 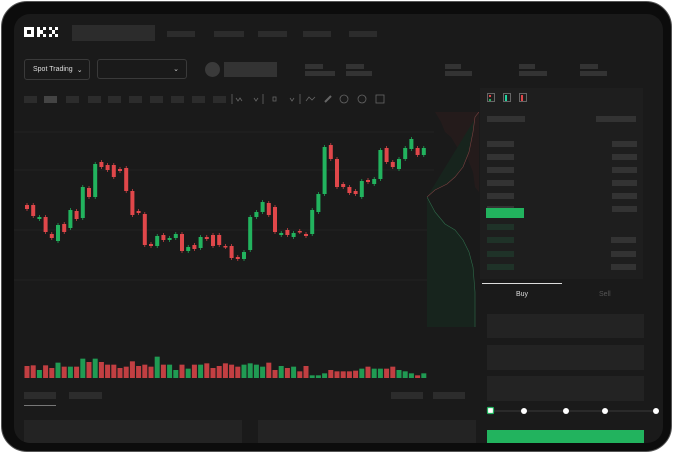 What do you see at coordinates (43, 32) in the screenshot?
I see `okx-logo` at bounding box center [43, 32].